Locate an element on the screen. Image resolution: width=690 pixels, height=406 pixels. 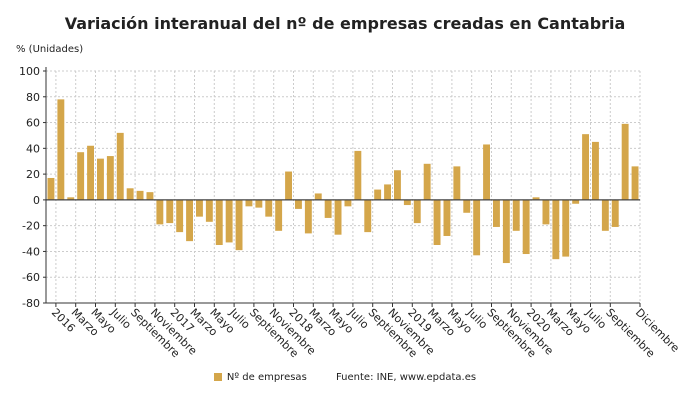
y-tick-label: -20 is located at coordinates (31, 226).